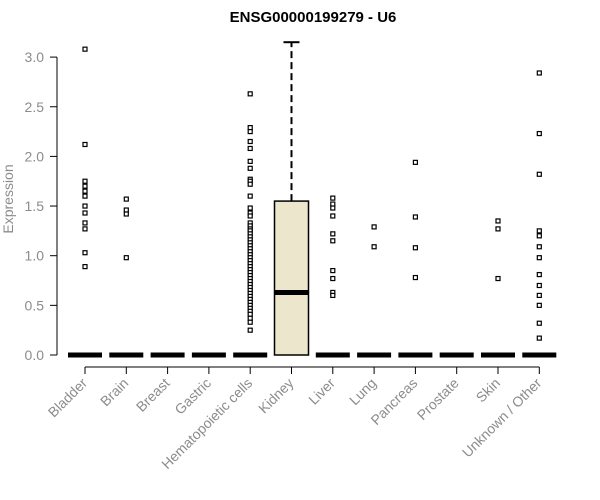 The width and height of the screenshot is (600, 500). Describe the element at coordinates (35, 107) in the screenshot. I see `y-tick-label: 2.5` at that location.